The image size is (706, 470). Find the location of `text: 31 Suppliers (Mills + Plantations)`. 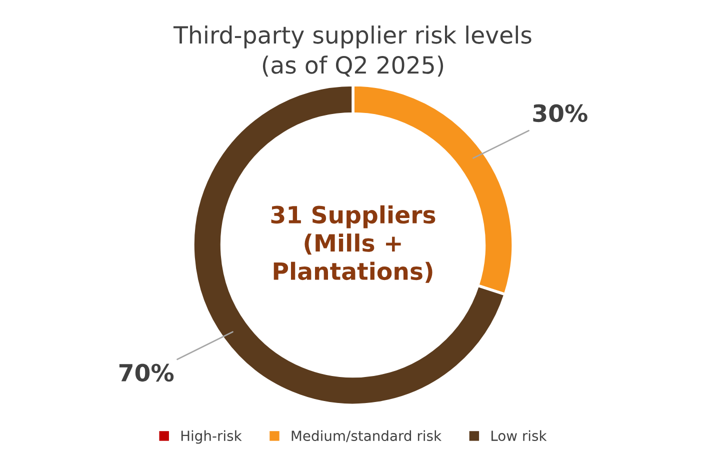

text: 31 Suppliers (Mills + Plantations) is located at coordinates (353, 244).